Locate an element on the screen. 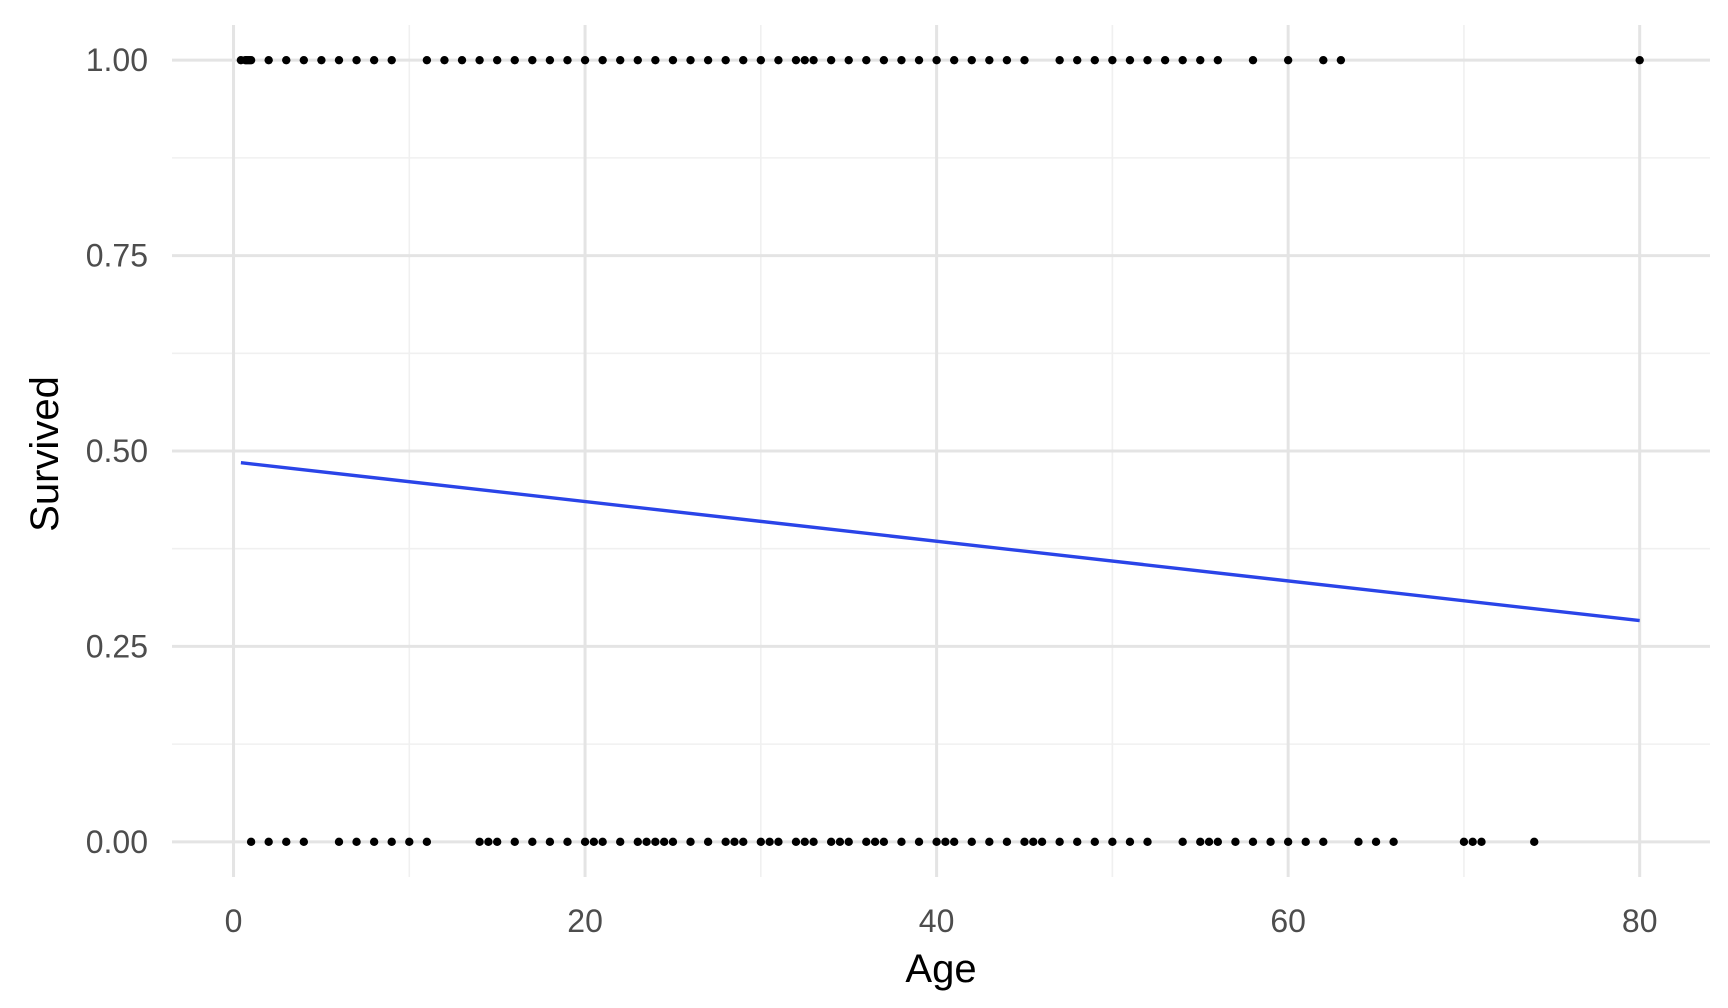 The height and width of the screenshot is (1008, 1728). y-tick-label: 0.75 is located at coordinates (117, 256).